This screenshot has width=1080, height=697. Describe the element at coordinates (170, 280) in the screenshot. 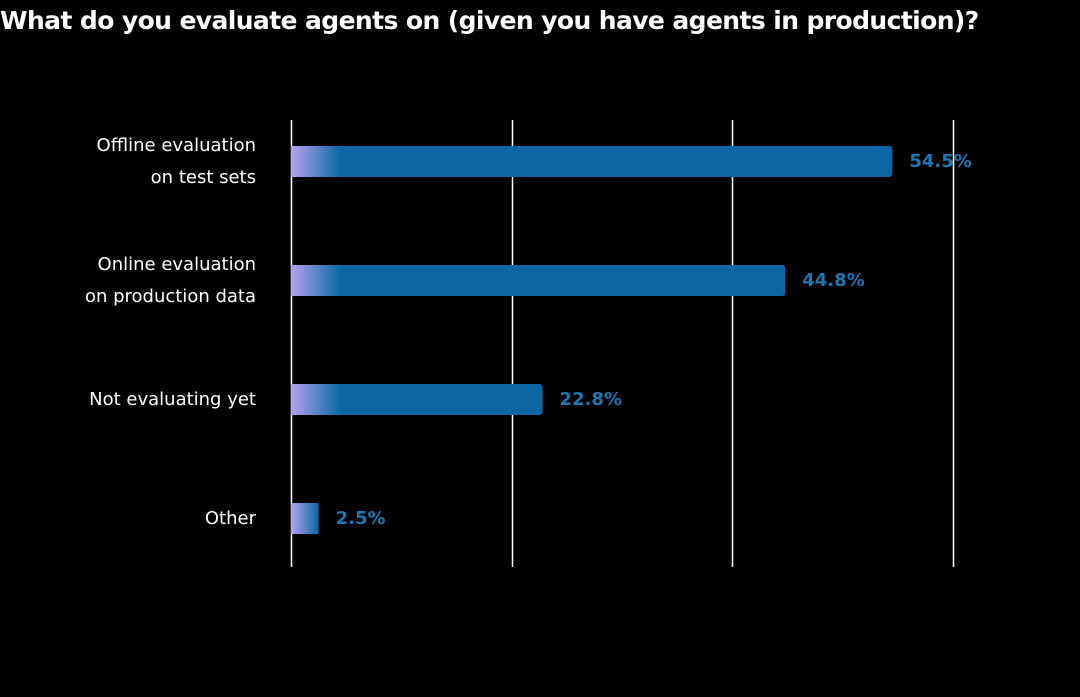

I see `category-label: Online evaluation on production data` at that location.